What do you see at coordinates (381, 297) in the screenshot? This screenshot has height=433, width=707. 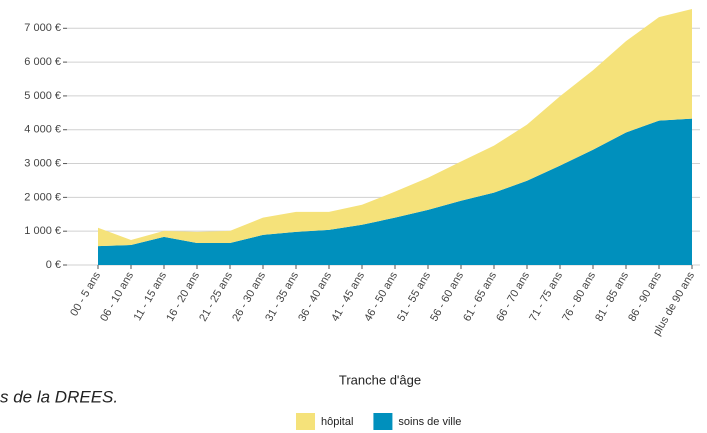 I see `x-tick-label: 46 - 50 ans` at bounding box center [381, 297].